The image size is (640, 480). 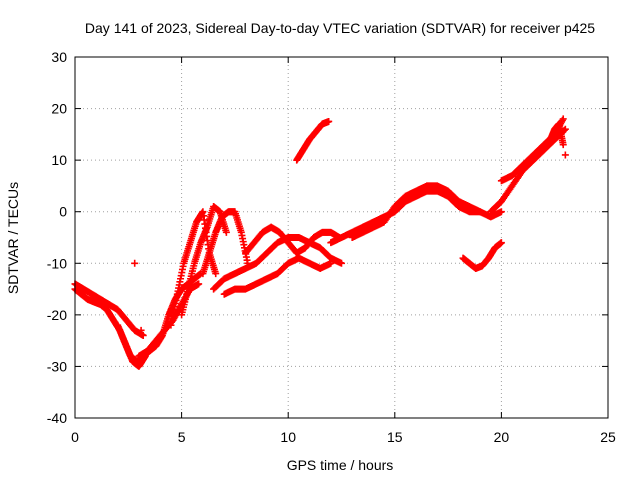 What do you see at coordinates (63, 212) in the screenshot?
I see `y-tick-label: 0` at bounding box center [63, 212].